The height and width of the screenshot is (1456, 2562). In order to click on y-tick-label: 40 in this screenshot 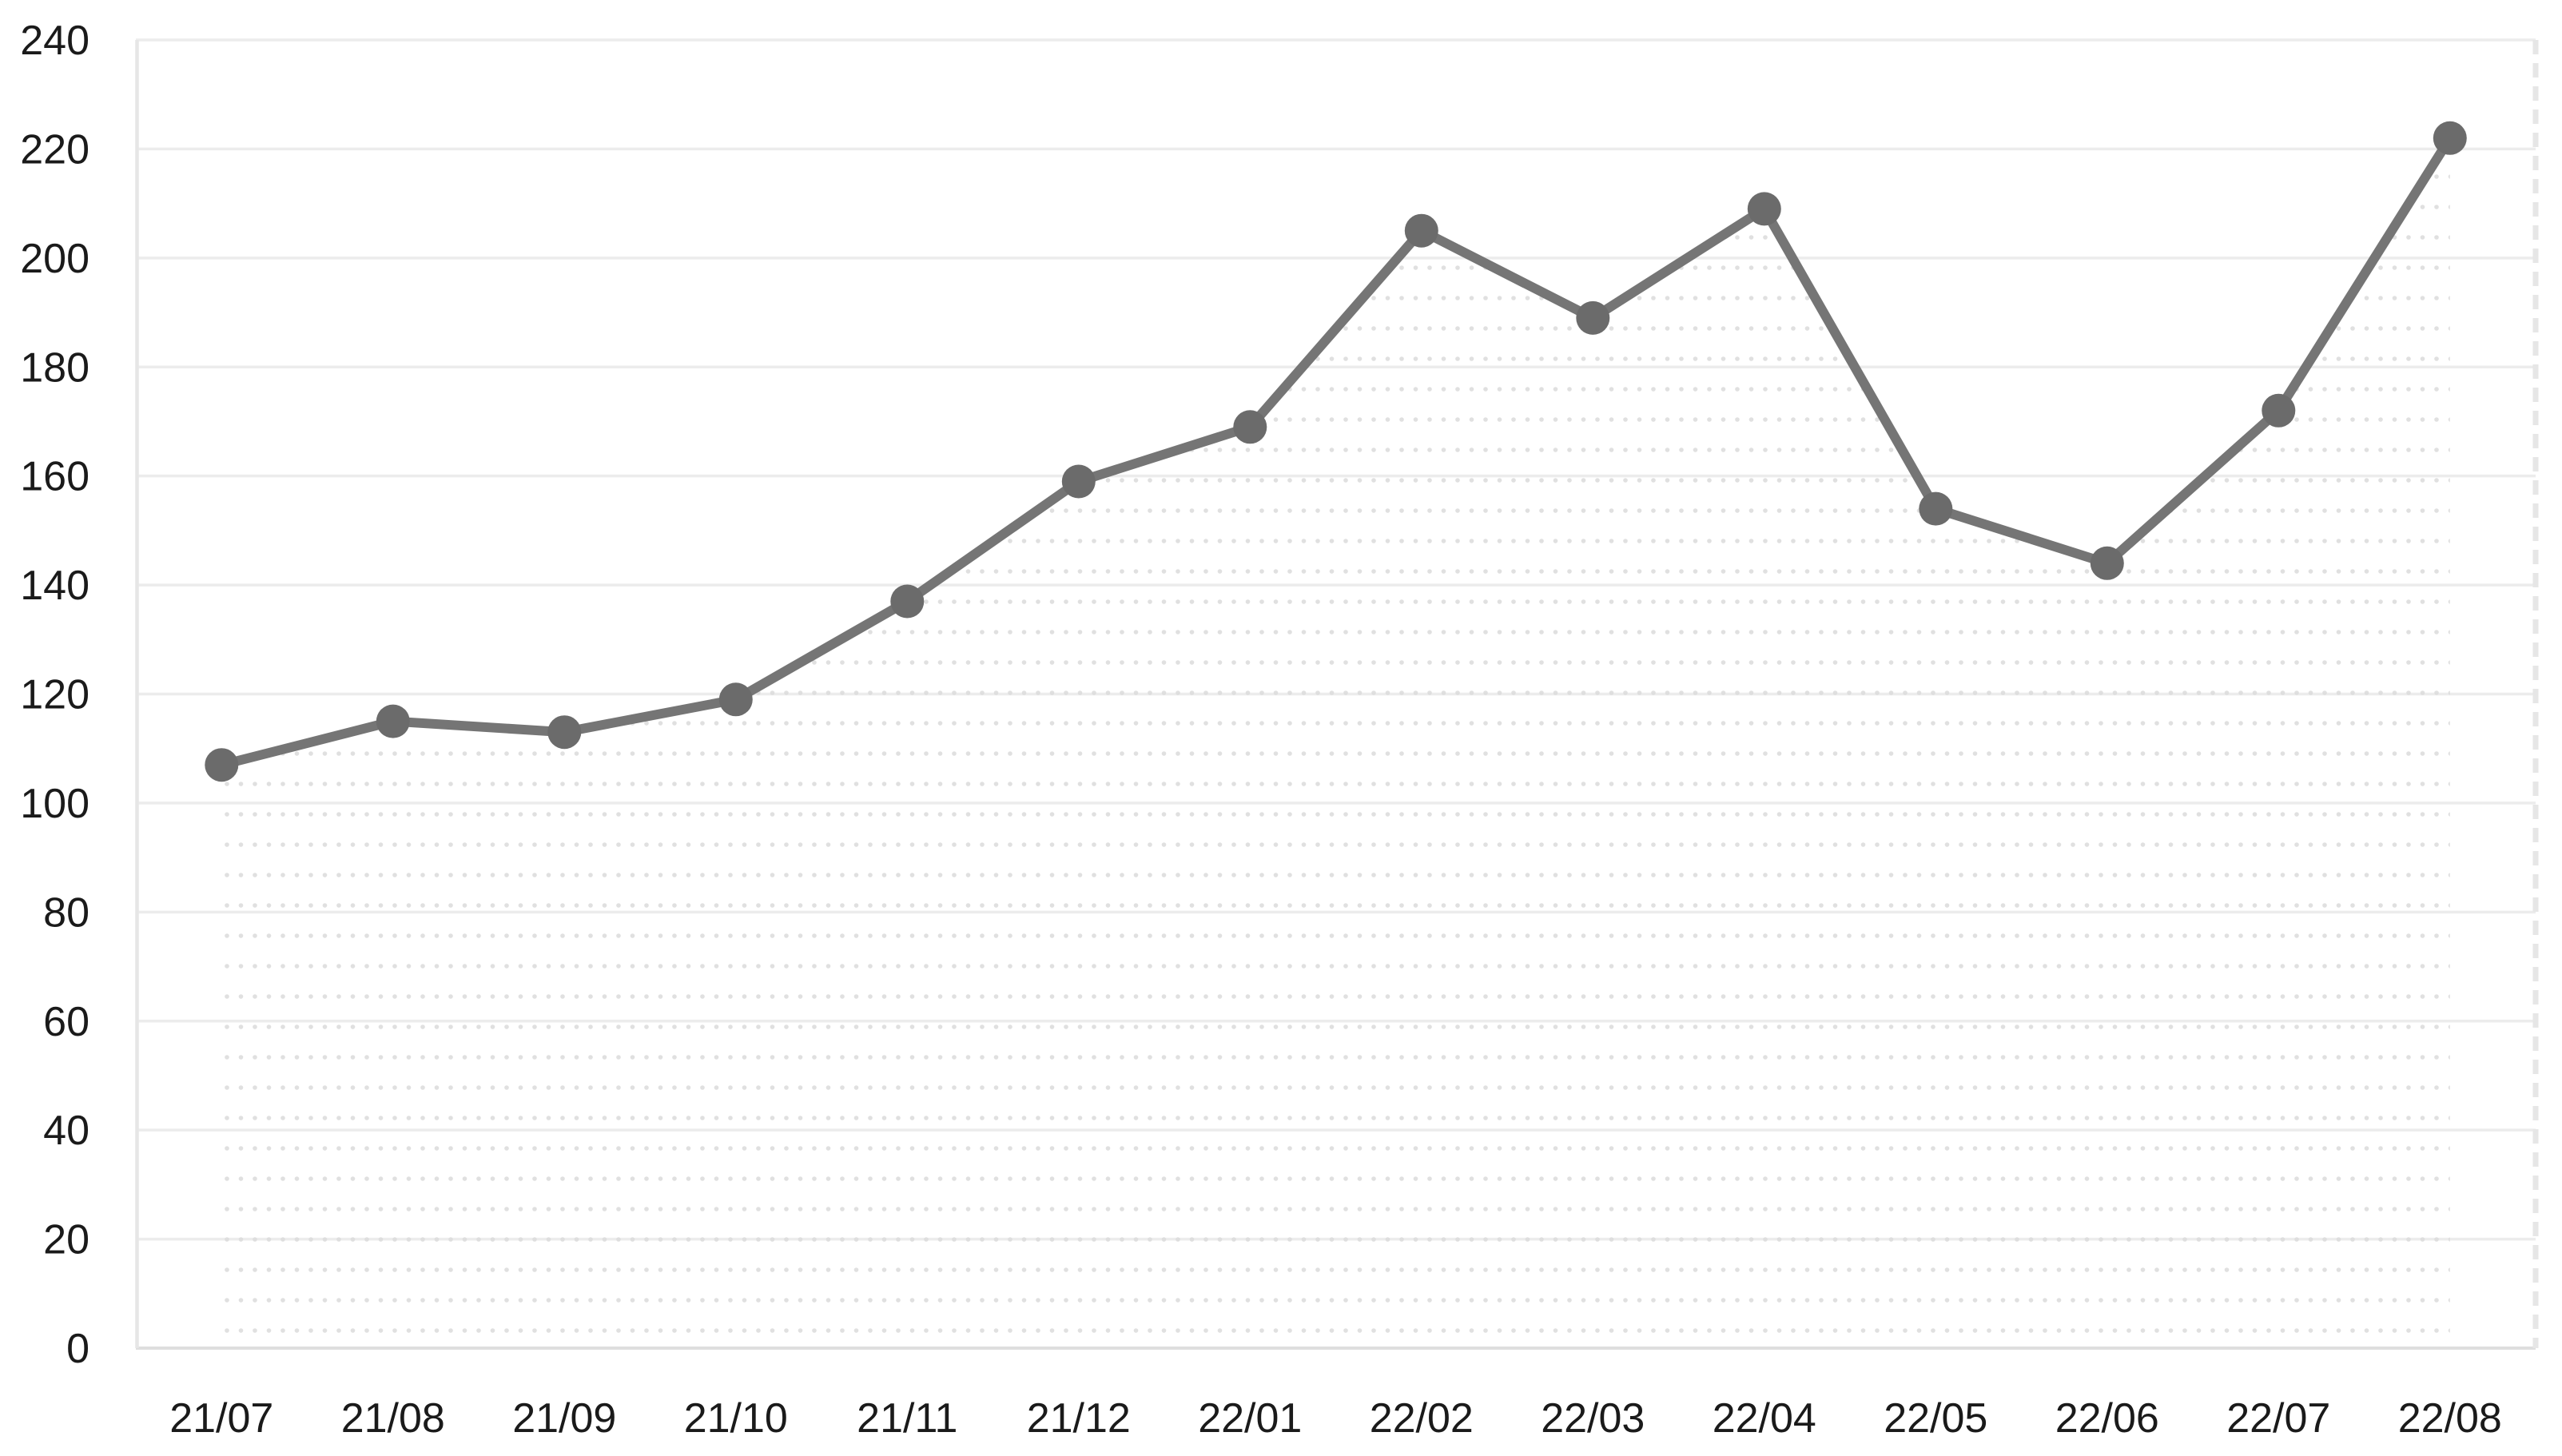, I will do `click(66, 1131)`.